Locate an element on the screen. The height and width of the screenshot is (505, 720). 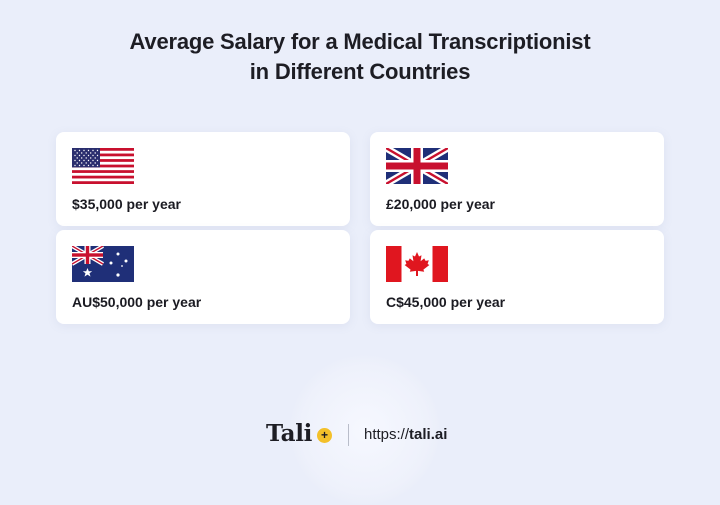
canada-flag-icon is located at coordinates (417, 264).